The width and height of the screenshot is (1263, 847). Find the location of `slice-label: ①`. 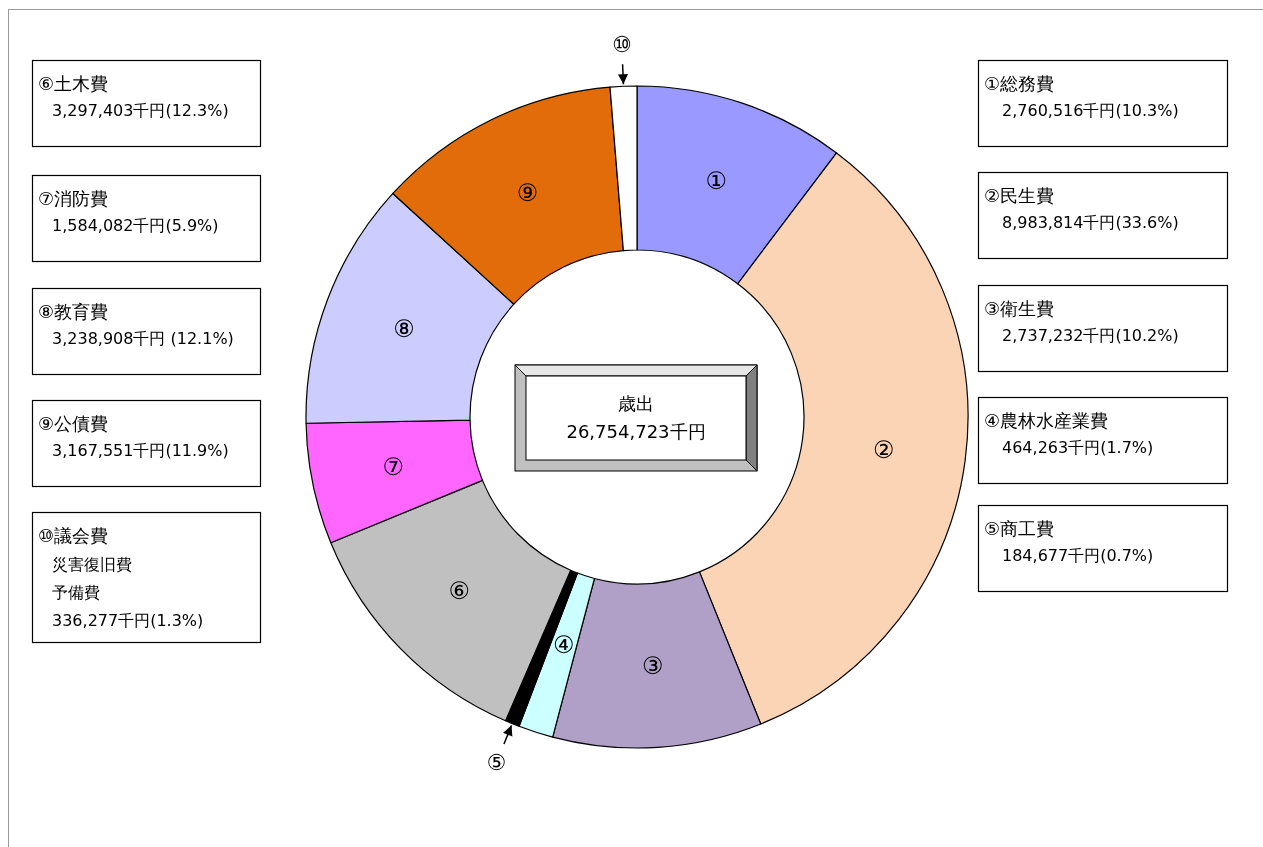

slice-label: ① is located at coordinates (716, 180).